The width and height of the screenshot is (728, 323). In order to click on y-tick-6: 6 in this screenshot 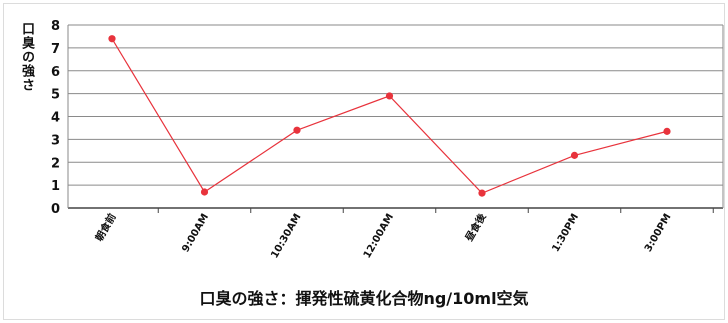, I will do `click(55, 72)`.